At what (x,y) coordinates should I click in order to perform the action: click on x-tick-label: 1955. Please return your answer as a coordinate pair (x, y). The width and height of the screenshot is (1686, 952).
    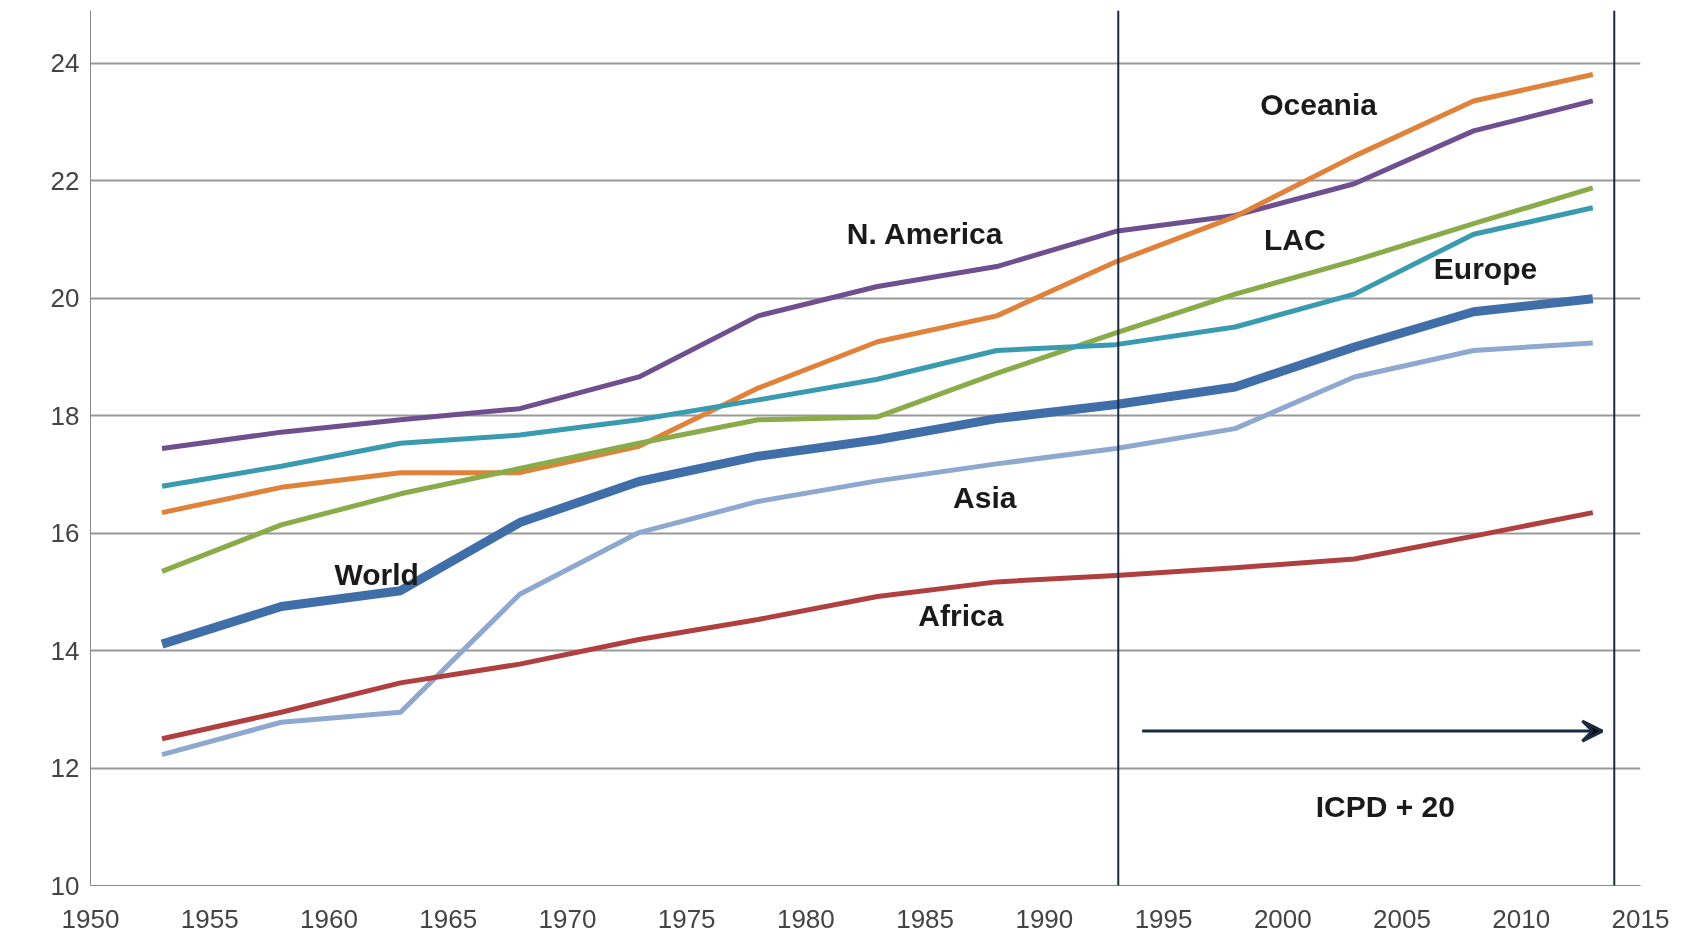
    Looking at the image, I should click on (209, 918).